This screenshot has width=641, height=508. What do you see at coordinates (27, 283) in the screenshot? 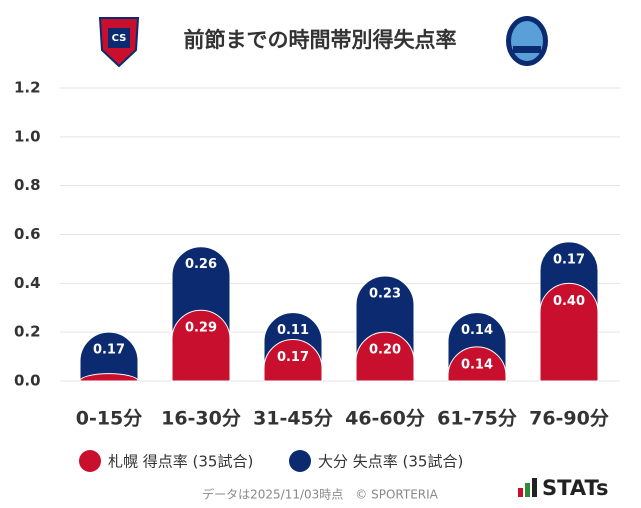
I see `y-tick-label: 0.4` at bounding box center [27, 283].